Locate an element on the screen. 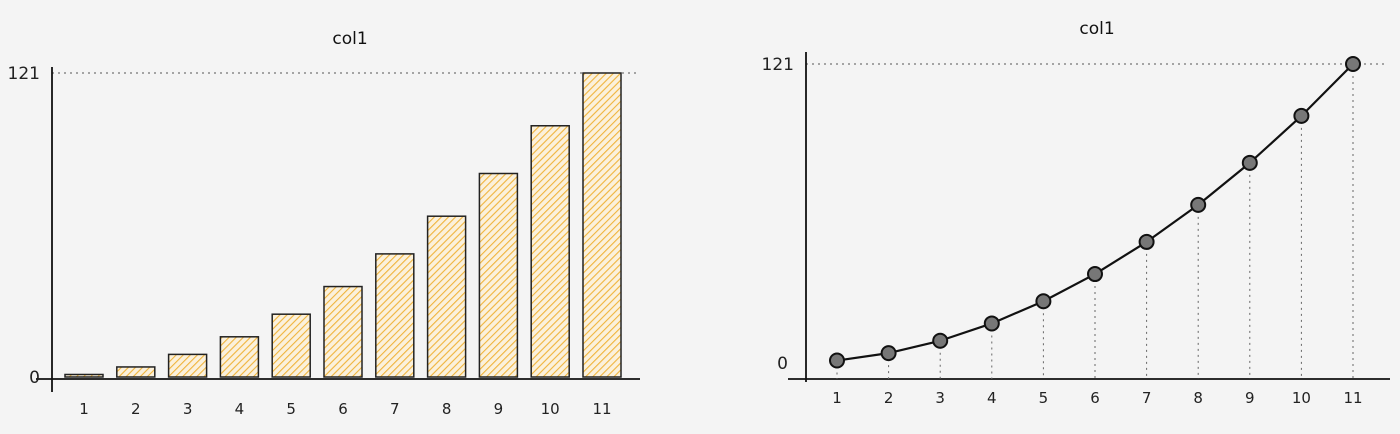 This screenshot has height=434, width=1400. bar-chart-title: col1 is located at coordinates (349, 39).